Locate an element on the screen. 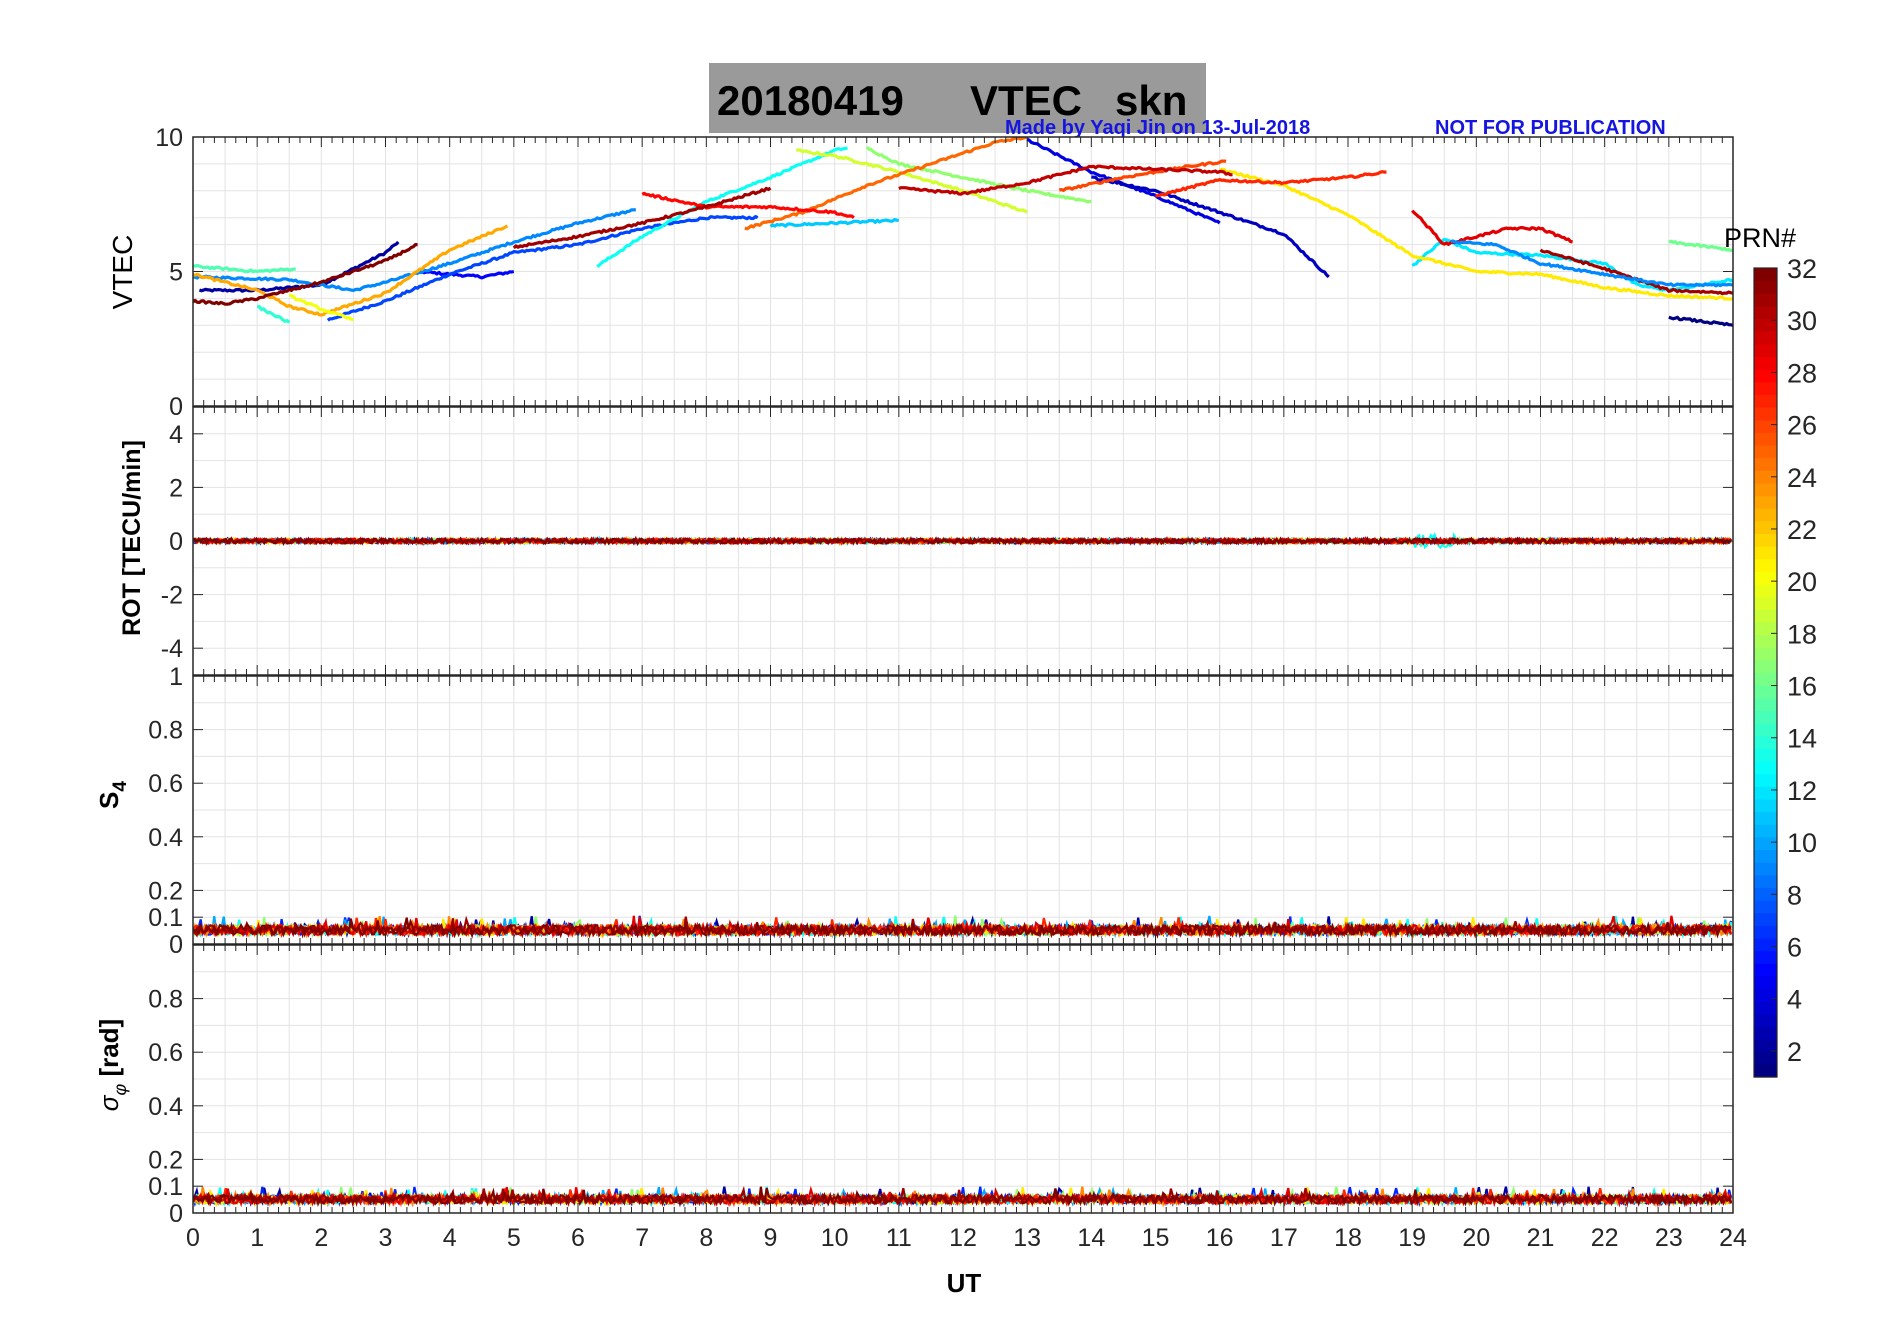  sigma-data is located at coordinates (963, 1196).